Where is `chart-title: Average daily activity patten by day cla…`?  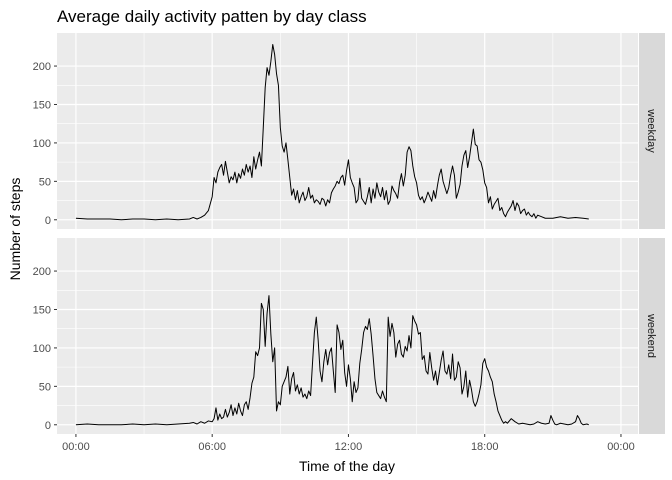 chart-title: Average daily activity patten by day cla… is located at coordinates (212, 16).